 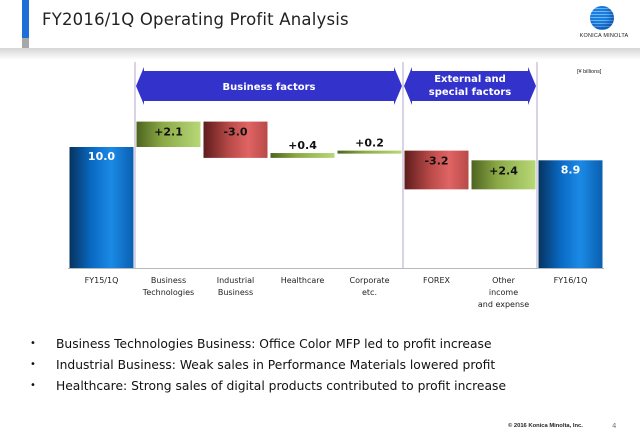 What do you see at coordinates (503, 292) in the screenshot?
I see `category-tick-label: Other income and expense` at bounding box center [503, 292].